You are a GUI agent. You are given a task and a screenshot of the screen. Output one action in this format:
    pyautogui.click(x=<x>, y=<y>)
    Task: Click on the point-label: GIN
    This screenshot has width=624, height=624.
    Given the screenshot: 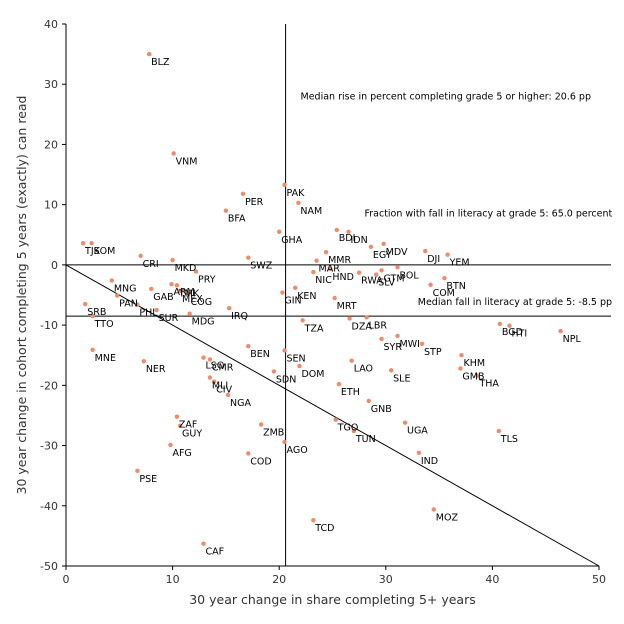 What is the action you would take?
    pyautogui.click(x=292, y=301)
    